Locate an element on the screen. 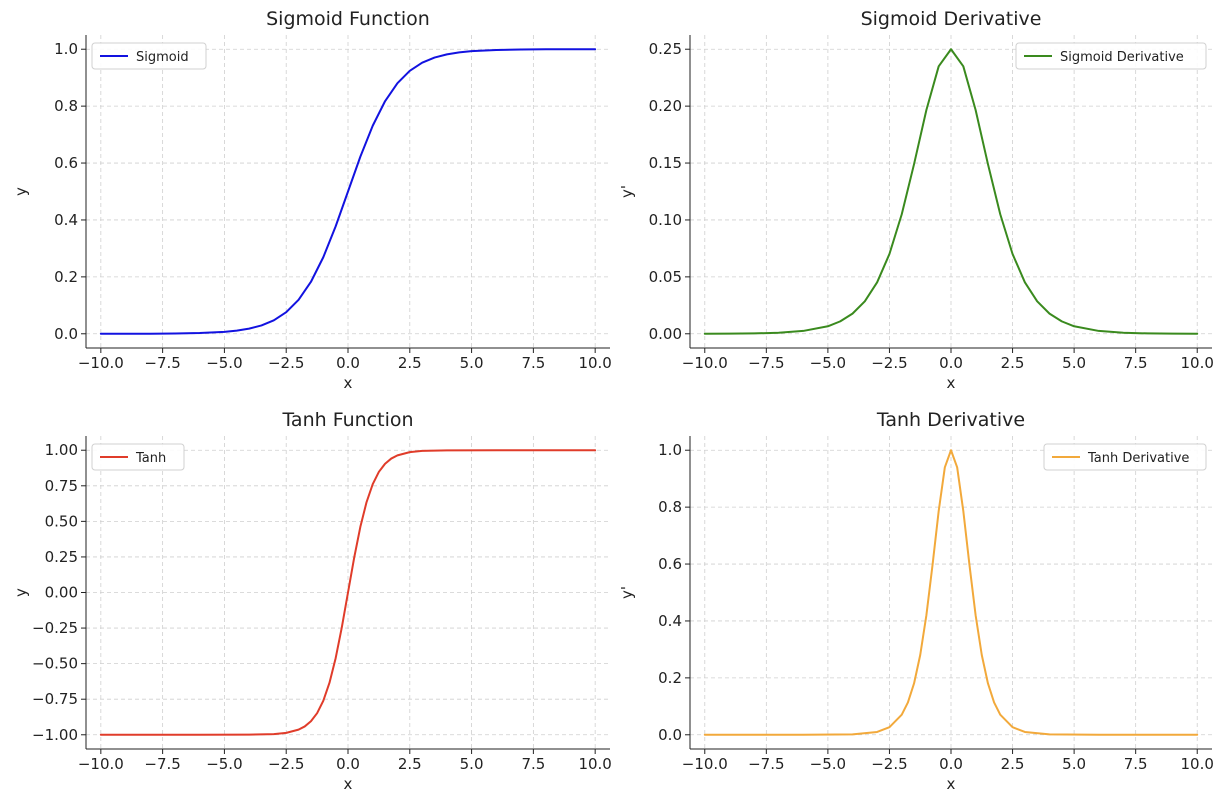 This screenshot has width=1220, height=800. series-line-sigmoid is located at coordinates (348, 191).